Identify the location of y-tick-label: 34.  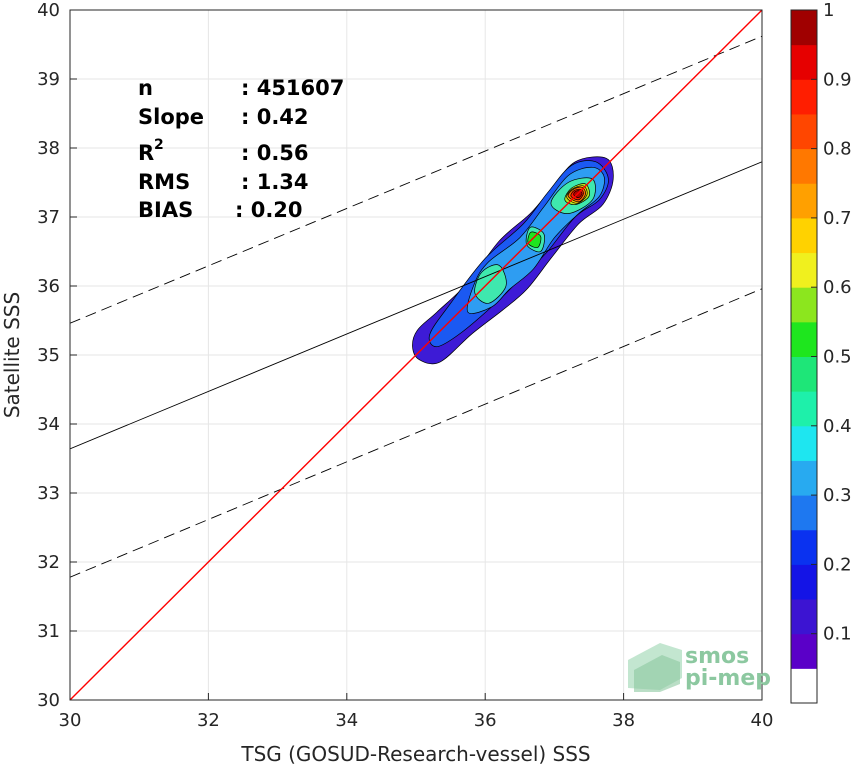
(48, 424).